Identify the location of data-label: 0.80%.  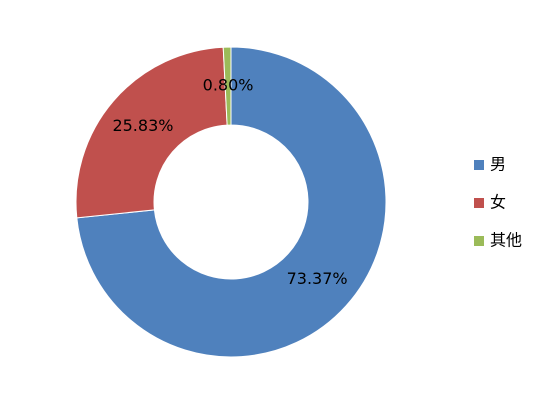
(228, 85).